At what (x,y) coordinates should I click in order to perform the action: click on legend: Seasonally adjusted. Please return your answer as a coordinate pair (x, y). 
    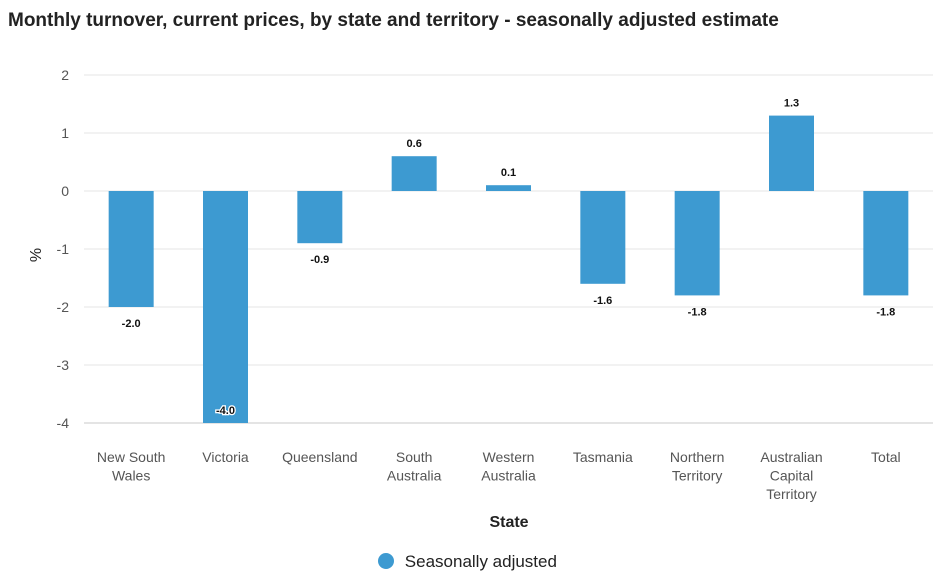
    Looking at the image, I should click on (467, 562).